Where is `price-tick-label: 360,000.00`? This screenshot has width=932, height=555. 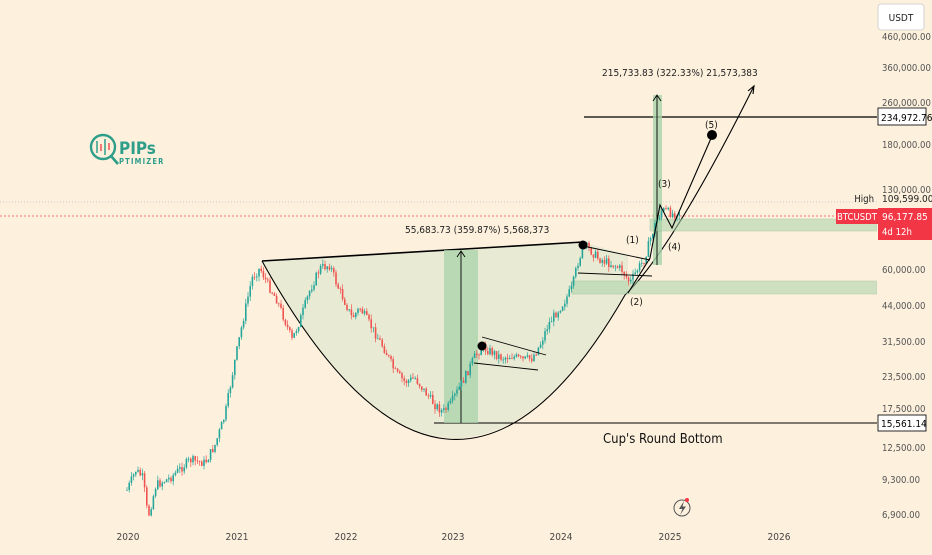 price-tick-label: 360,000.00 is located at coordinates (906, 68).